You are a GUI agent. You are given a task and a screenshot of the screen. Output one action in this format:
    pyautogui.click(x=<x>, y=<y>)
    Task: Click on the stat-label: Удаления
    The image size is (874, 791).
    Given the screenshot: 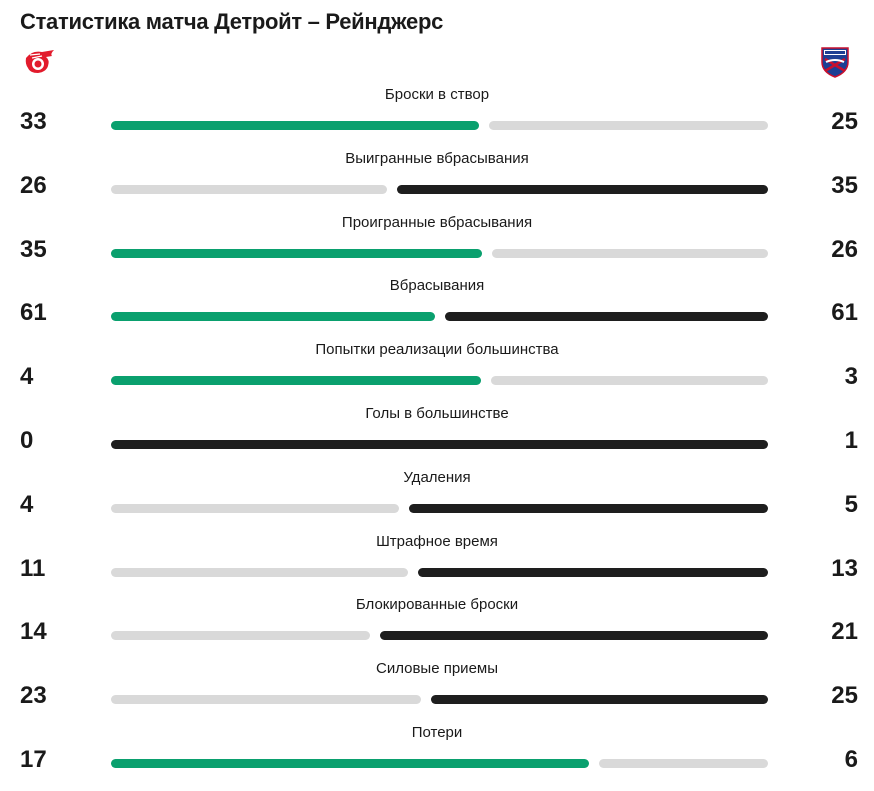 What is the action you would take?
    pyautogui.click(x=437, y=477)
    